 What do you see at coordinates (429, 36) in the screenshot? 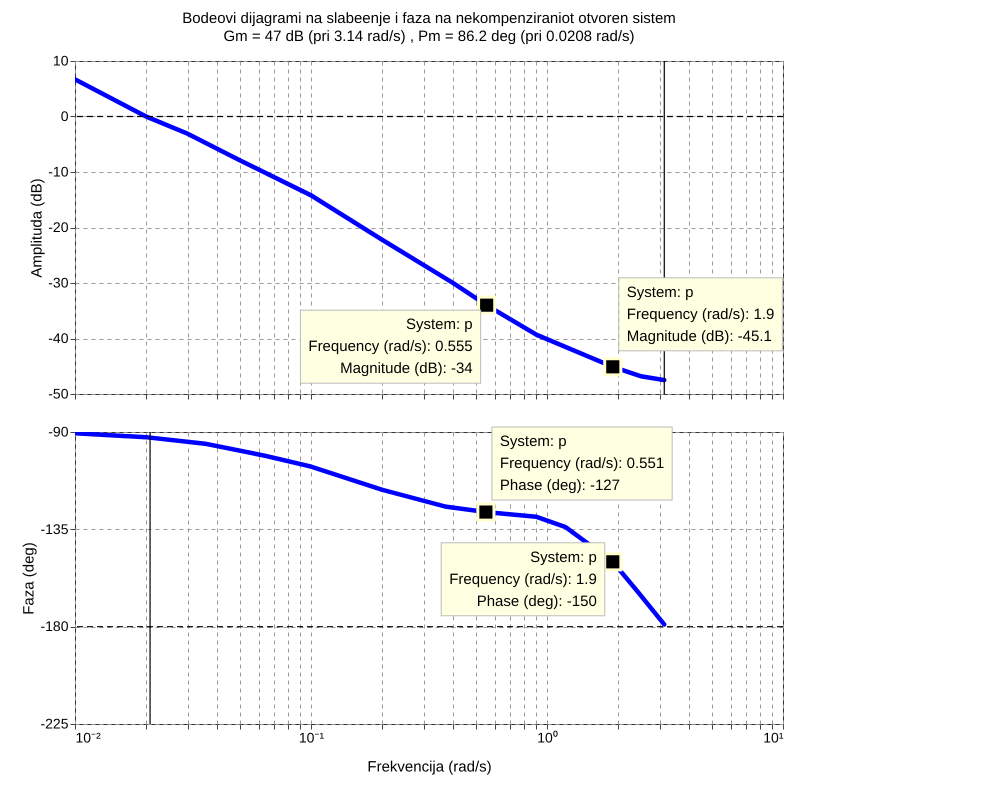
I see `chart-subtitle: Gm = 47 dB (pri 3.14 rad/s) , Pm = 86.2 deg (pri 0.0208 rad/s)` at bounding box center [429, 36].